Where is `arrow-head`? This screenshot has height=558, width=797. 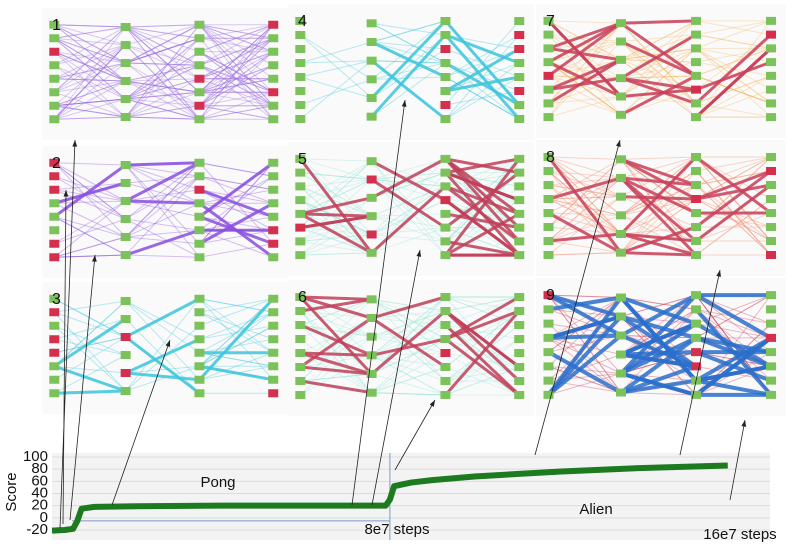 arrow-head is located at coordinates (744, 423).